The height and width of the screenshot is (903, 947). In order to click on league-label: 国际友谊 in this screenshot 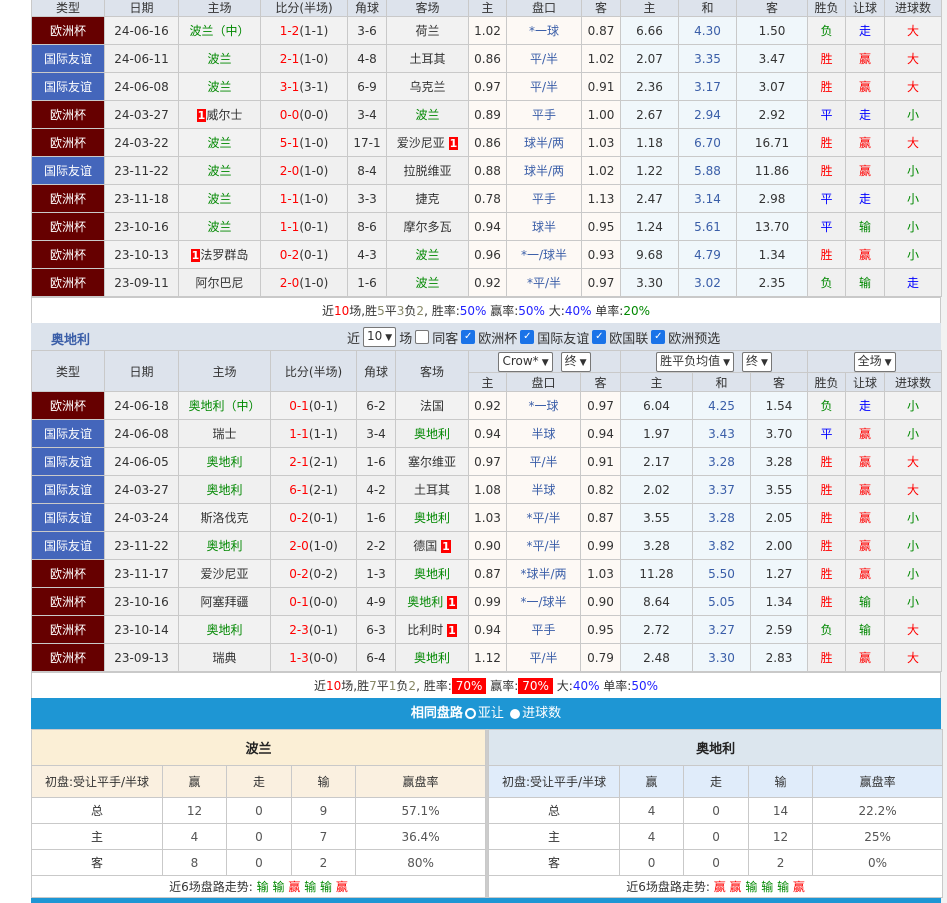, I will do `click(563, 339)`.